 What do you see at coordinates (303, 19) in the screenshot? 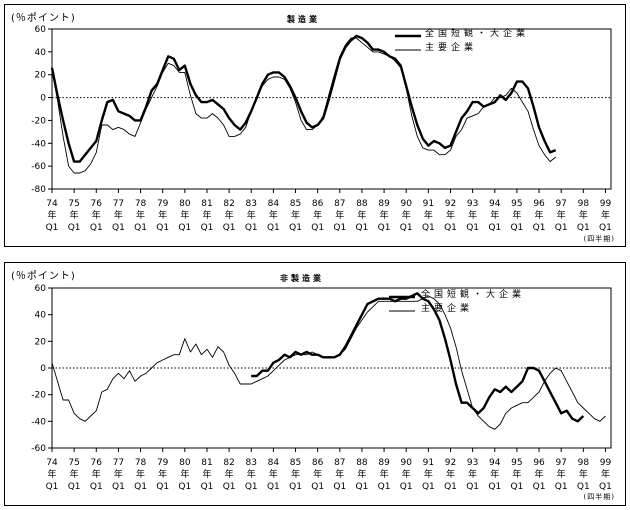
I see `chart-title: 製造業` at bounding box center [303, 19].